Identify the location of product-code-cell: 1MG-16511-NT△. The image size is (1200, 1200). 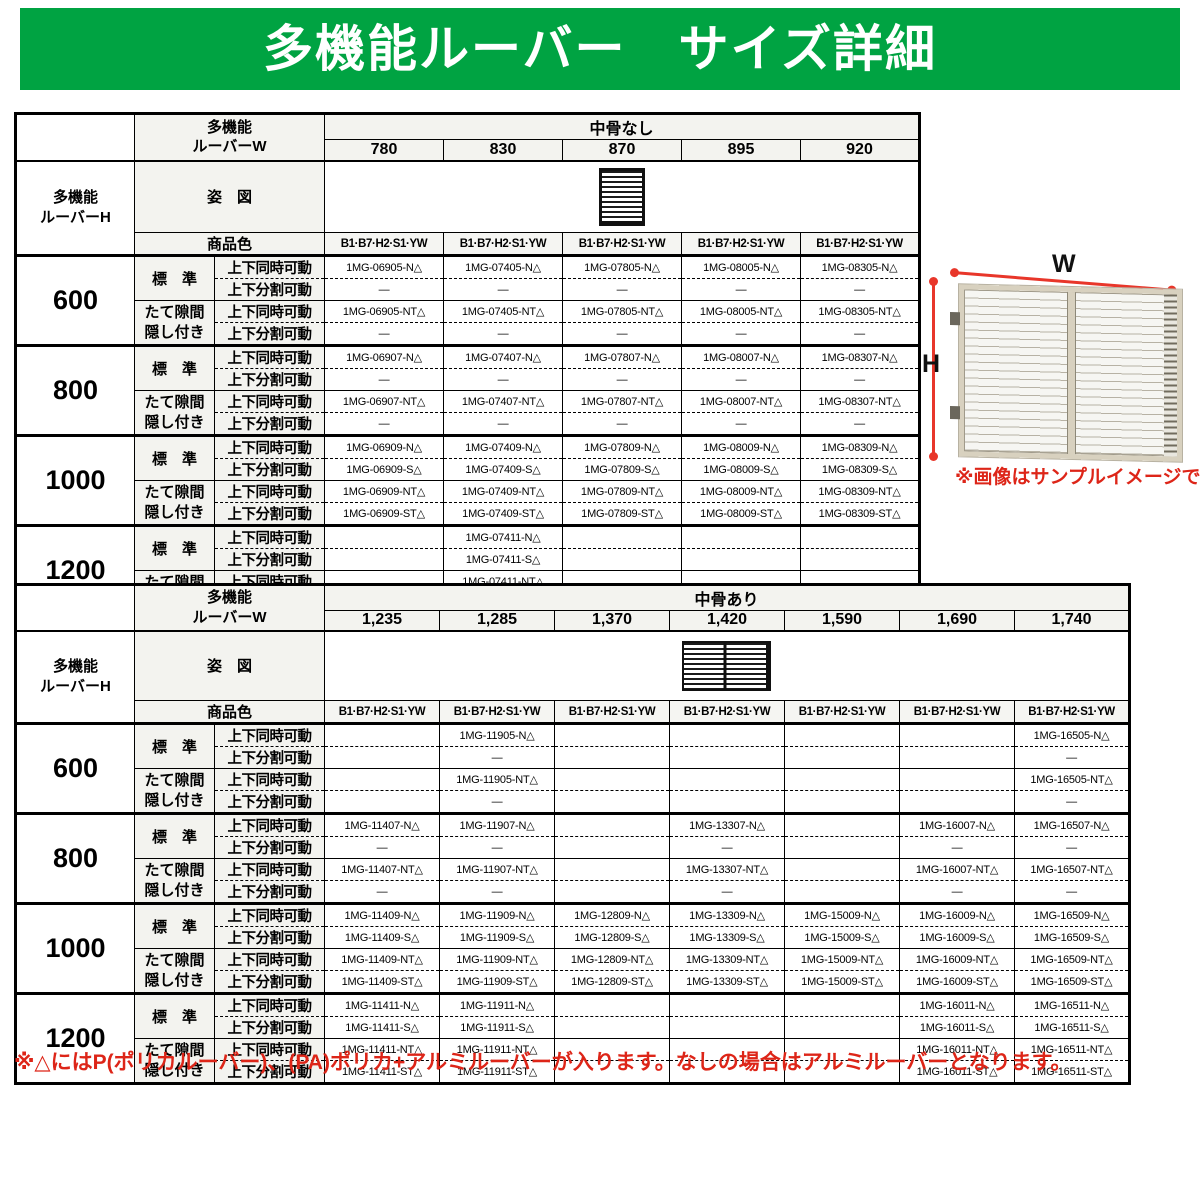
(1072, 1049).